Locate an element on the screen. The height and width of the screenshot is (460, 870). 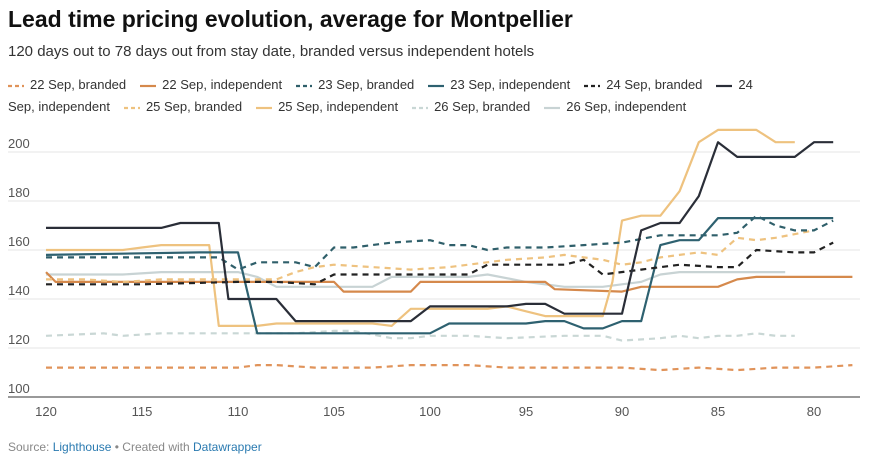
y-tick-label: 180 is located at coordinates (19, 192).